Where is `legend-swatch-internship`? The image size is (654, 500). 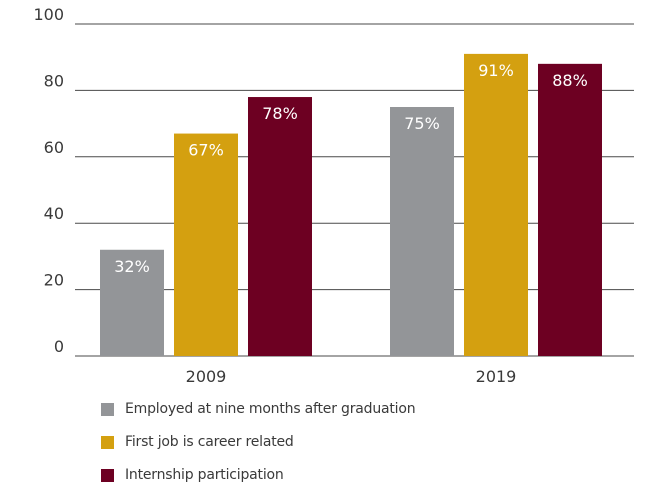
legend-swatch-internship is located at coordinates (107, 475).